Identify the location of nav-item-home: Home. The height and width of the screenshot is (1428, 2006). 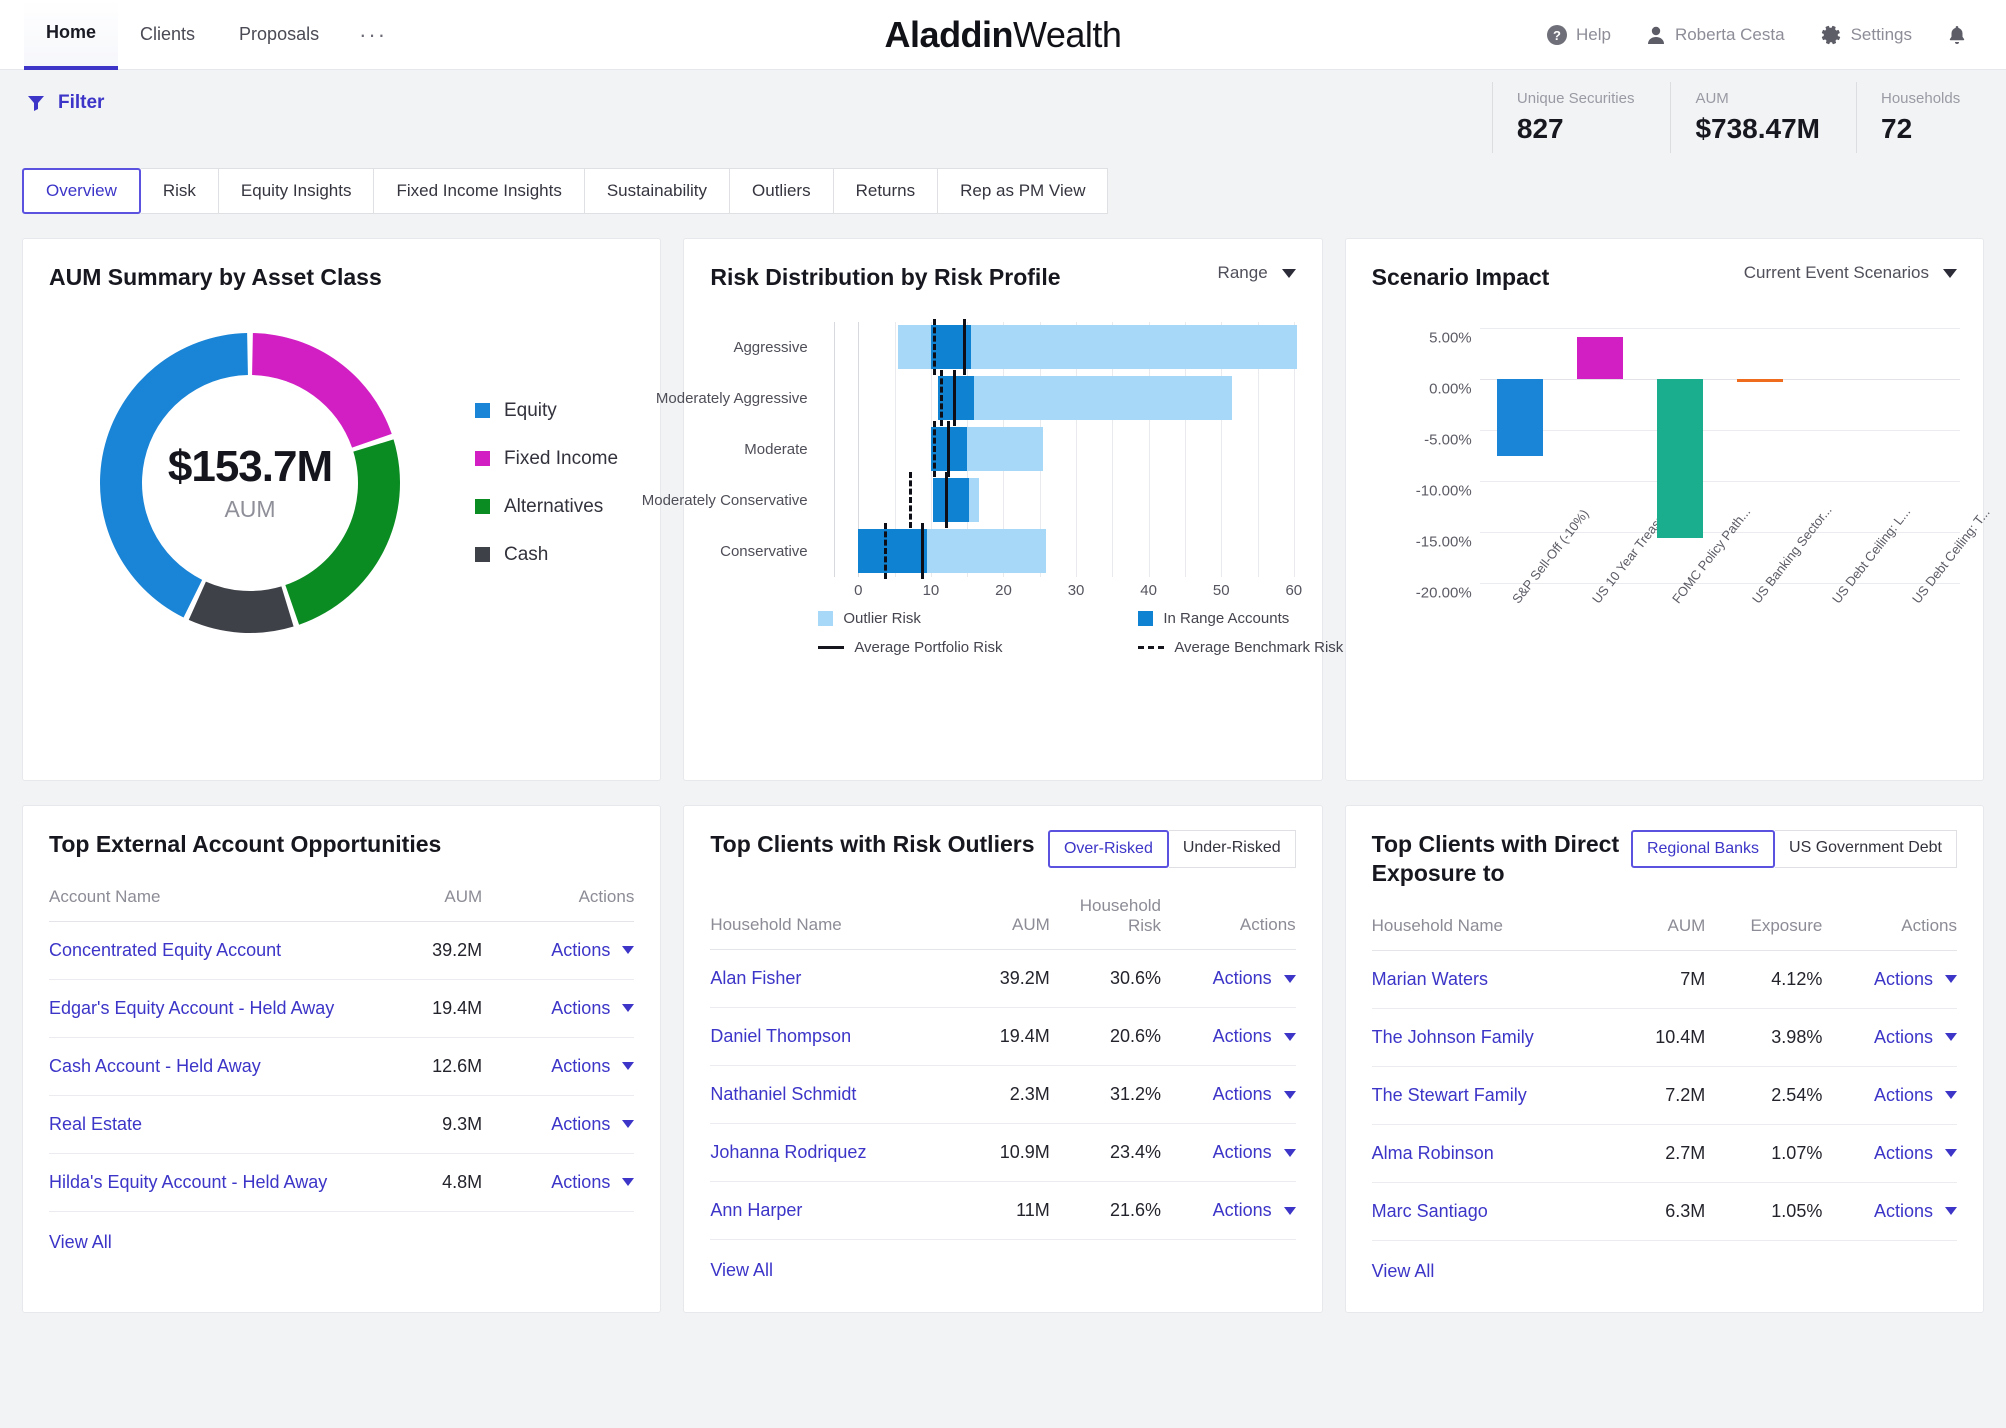
(71, 35).